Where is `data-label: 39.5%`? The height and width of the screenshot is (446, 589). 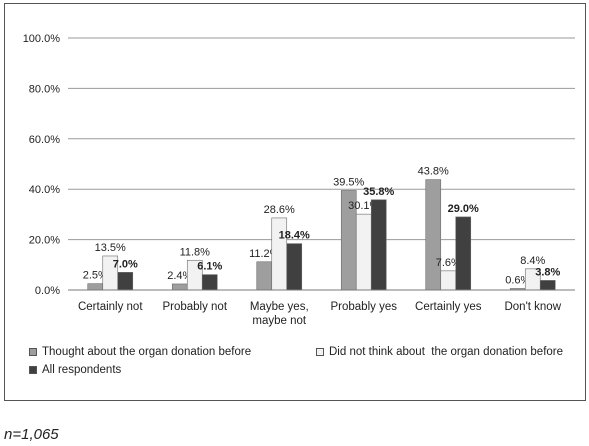
data-label: 39.5% is located at coordinates (348, 182).